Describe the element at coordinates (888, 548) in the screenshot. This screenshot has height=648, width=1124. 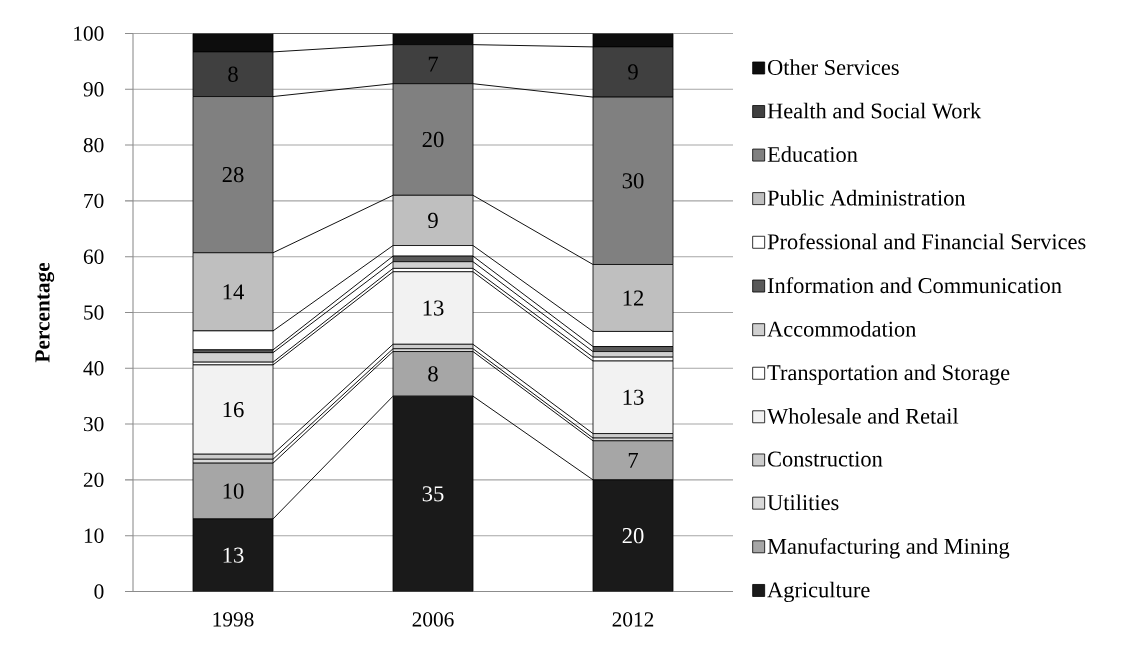
I see `legend-label: Manufacturing and Mining` at that location.